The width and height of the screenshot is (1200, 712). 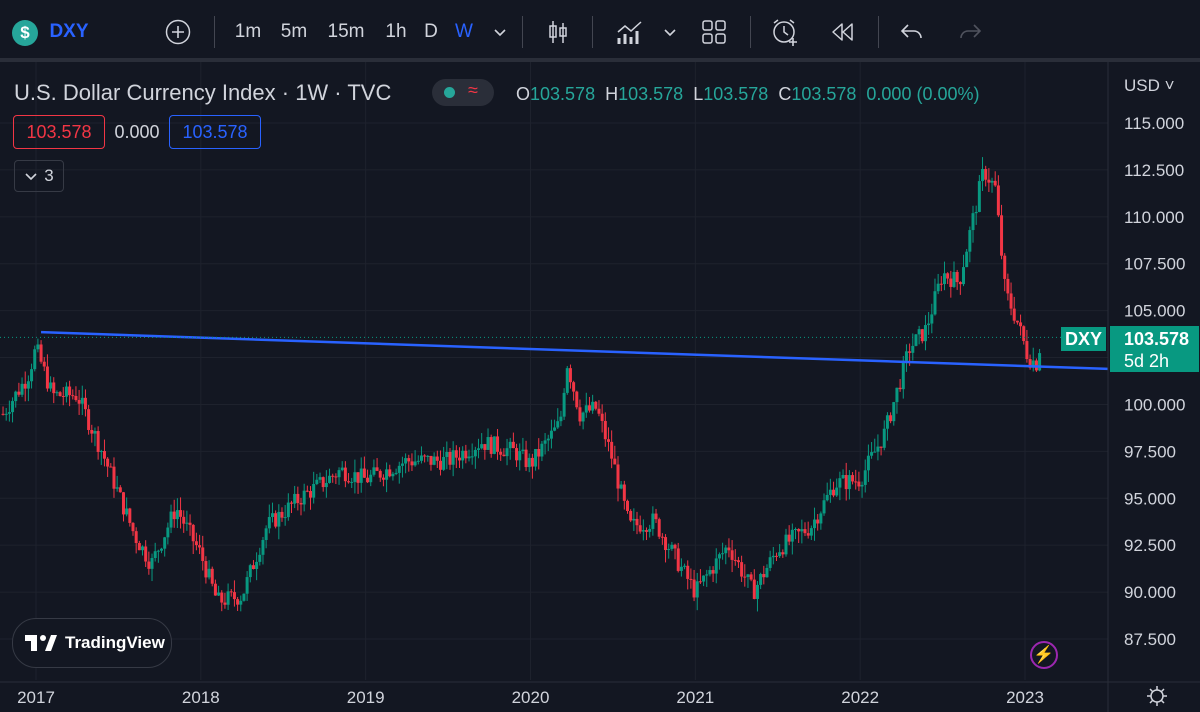 I want to click on legend-title: U.S. Dollar Currency Index · 1W · TVC, so click(x=203, y=92).